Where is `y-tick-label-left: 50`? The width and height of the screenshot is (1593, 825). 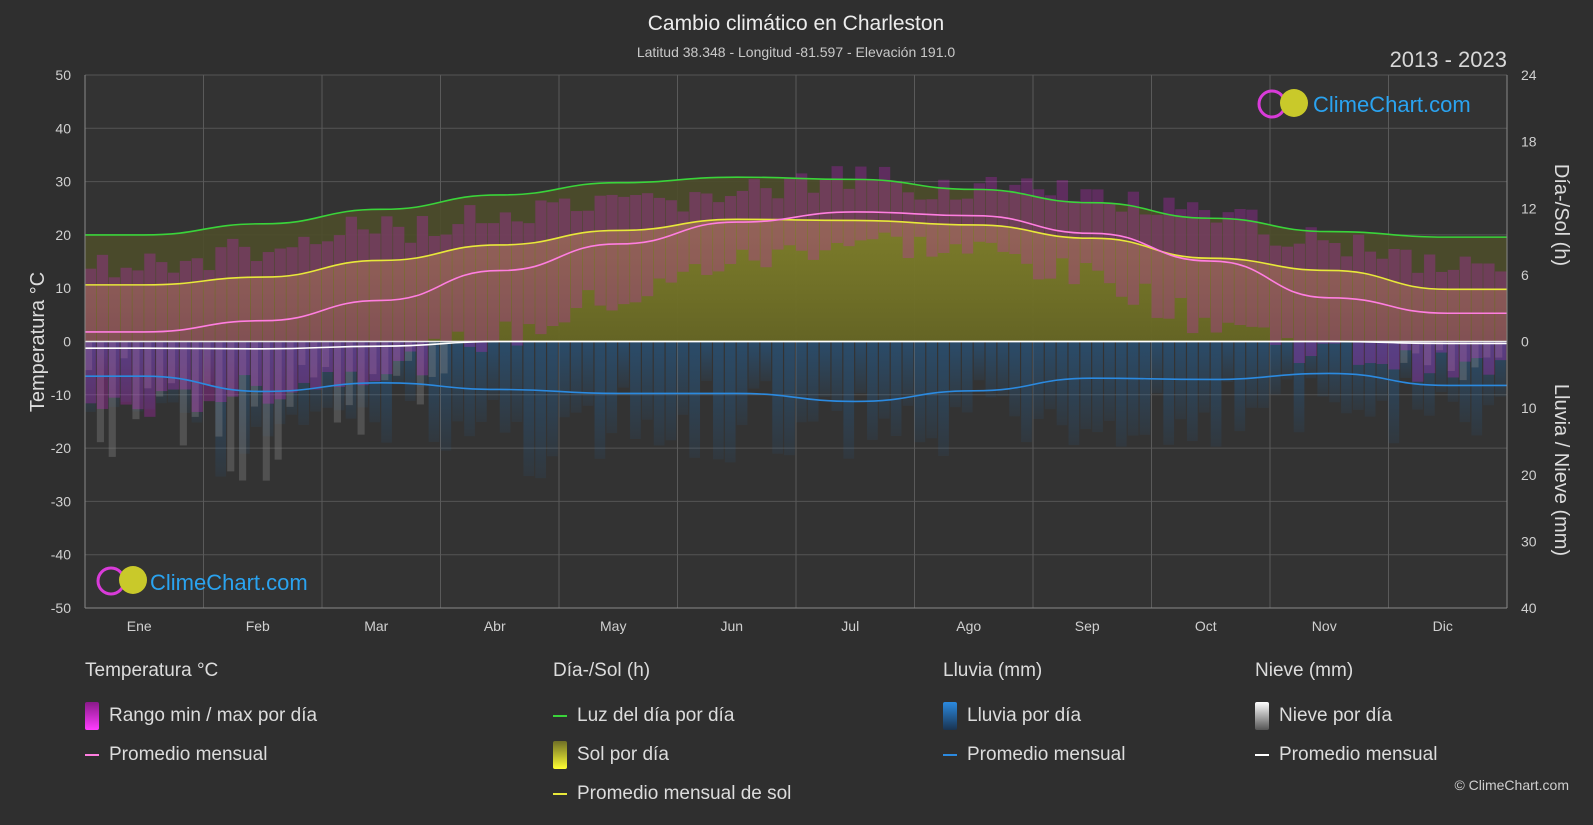
y-tick-label-left: 50 is located at coordinates (63, 75).